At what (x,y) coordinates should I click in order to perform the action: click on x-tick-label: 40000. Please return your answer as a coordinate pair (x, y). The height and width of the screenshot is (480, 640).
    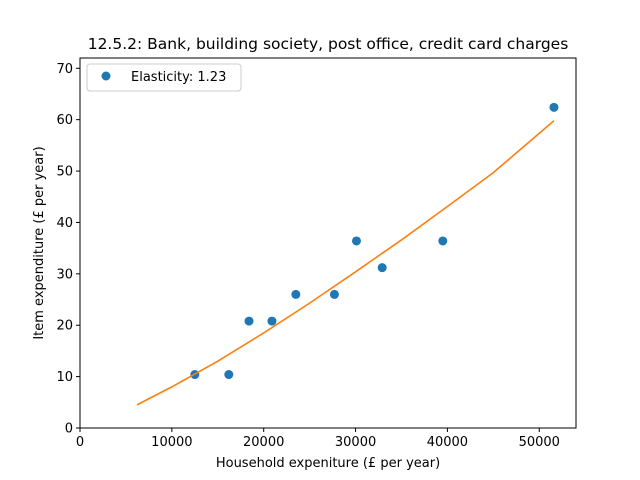
    Looking at the image, I should click on (447, 442).